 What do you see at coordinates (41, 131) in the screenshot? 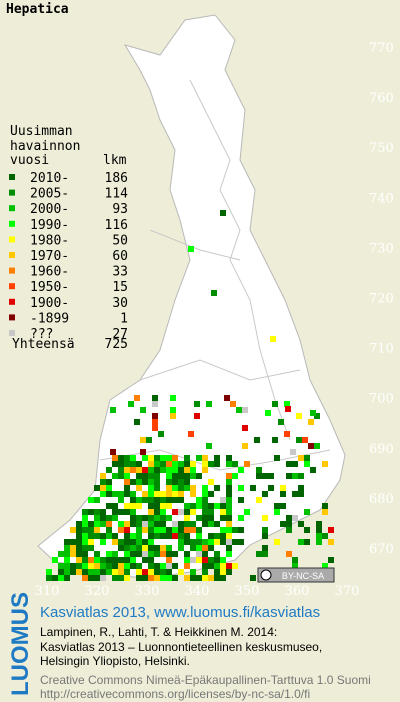
I see `legend-heading: Uusimman` at bounding box center [41, 131].